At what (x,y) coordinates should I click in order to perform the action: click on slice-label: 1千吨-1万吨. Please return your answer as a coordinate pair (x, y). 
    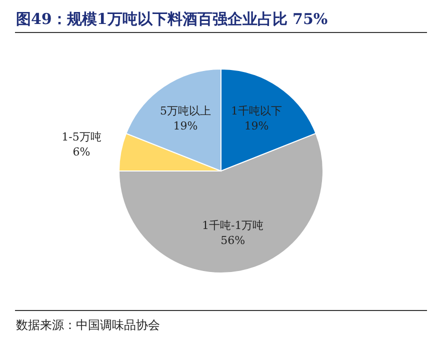
    Looking at the image, I should click on (233, 225).